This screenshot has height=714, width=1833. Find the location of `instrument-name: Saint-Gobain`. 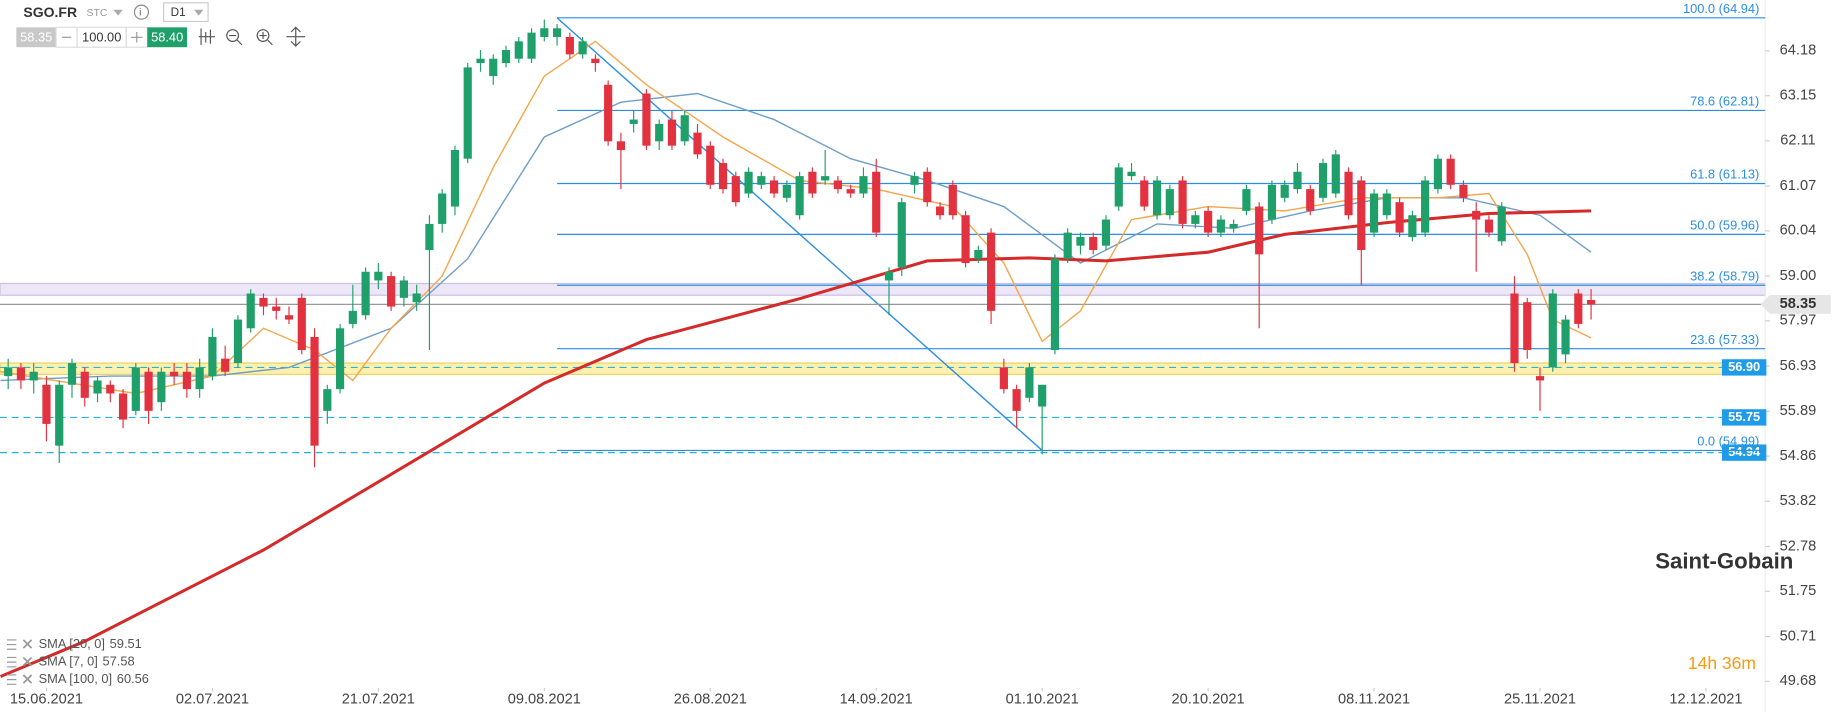

instrument-name: Saint-Gobain is located at coordinates (1724, 561).